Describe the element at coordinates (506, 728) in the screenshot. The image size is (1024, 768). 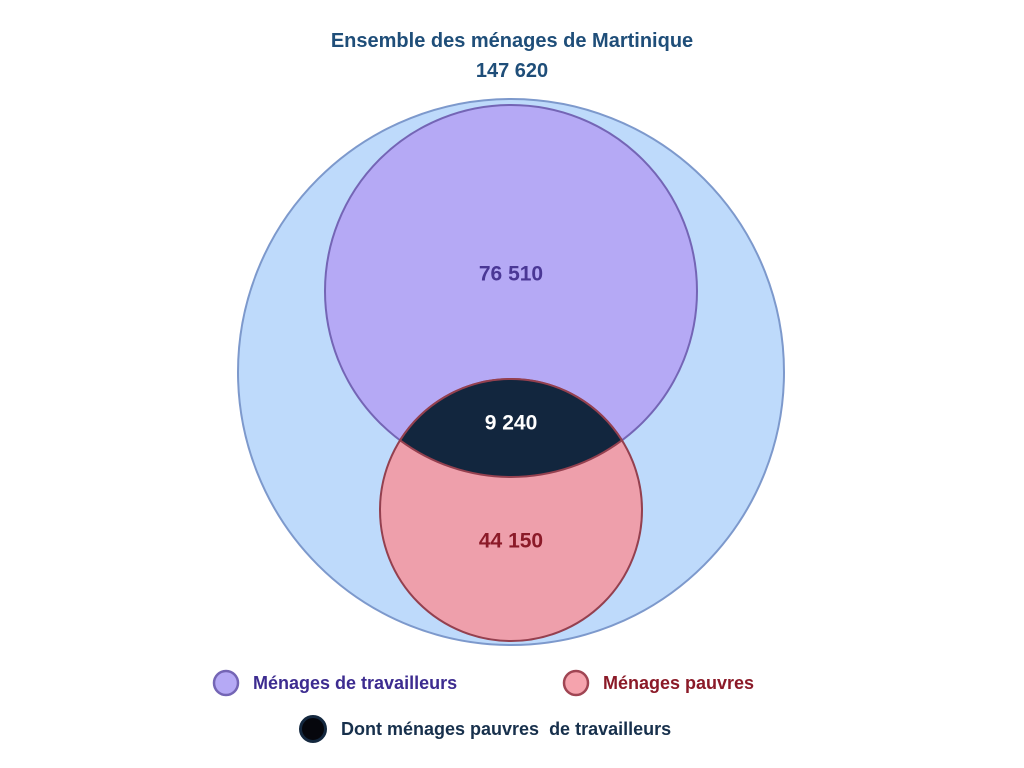
I see `legend-label-intersection: Dont ménages pauvres de travailleurs` at that location.